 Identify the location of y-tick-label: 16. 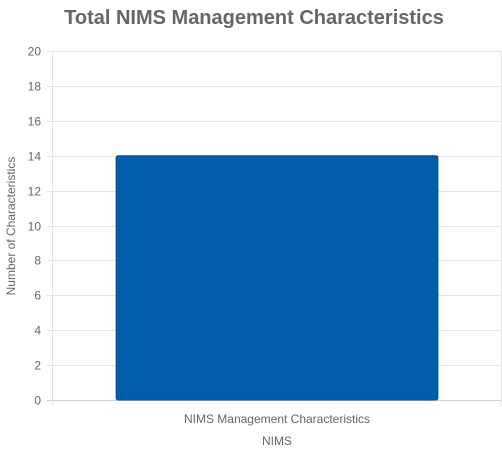
(35, 122).